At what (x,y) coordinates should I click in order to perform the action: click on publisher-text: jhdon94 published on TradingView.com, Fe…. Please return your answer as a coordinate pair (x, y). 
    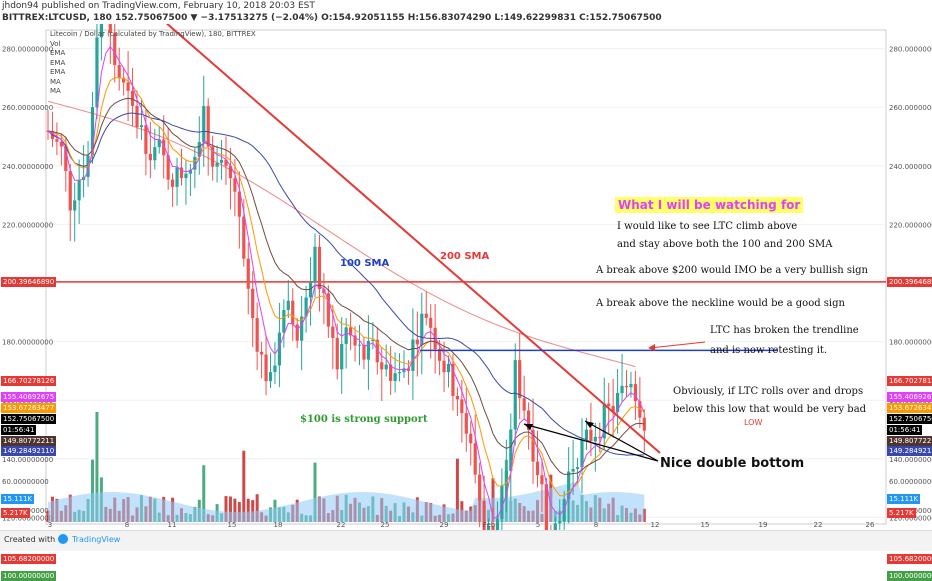
    Looking at the image, I should click on (158, 6).